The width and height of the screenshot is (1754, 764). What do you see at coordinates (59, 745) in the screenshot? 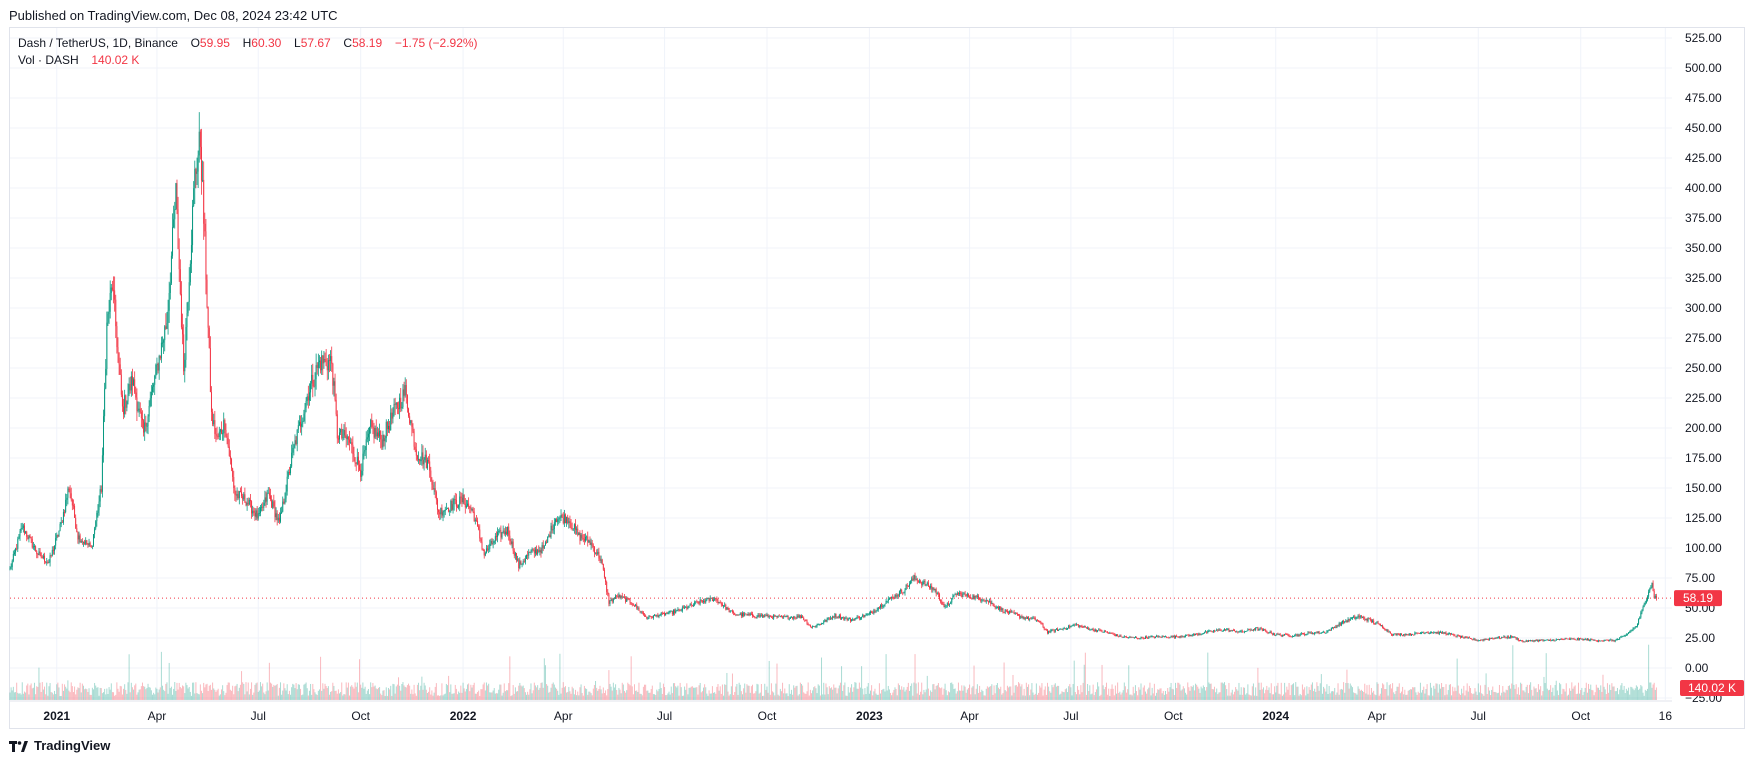
I see `tradingview-footer: TradingView` at bounding box center [59, 745].